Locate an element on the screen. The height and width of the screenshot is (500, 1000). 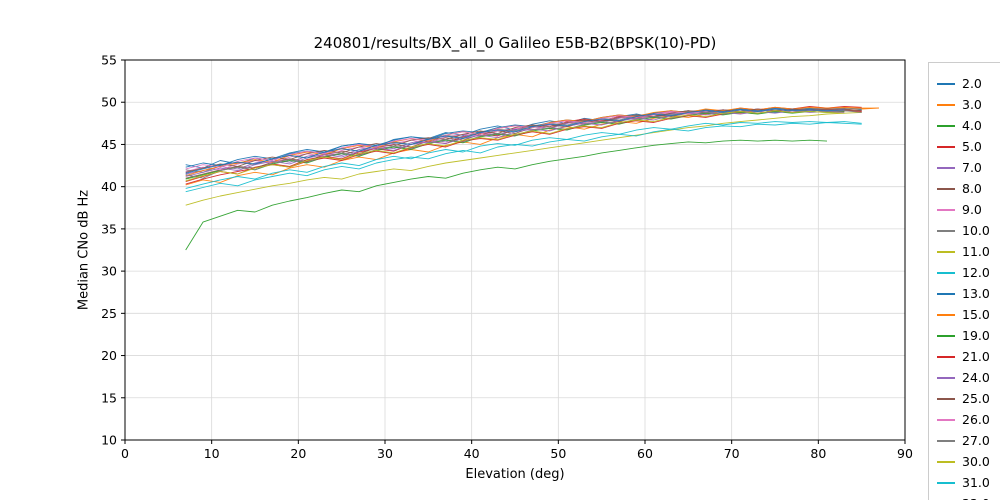
series-line-11.0 is located at coordinates (523, 158).